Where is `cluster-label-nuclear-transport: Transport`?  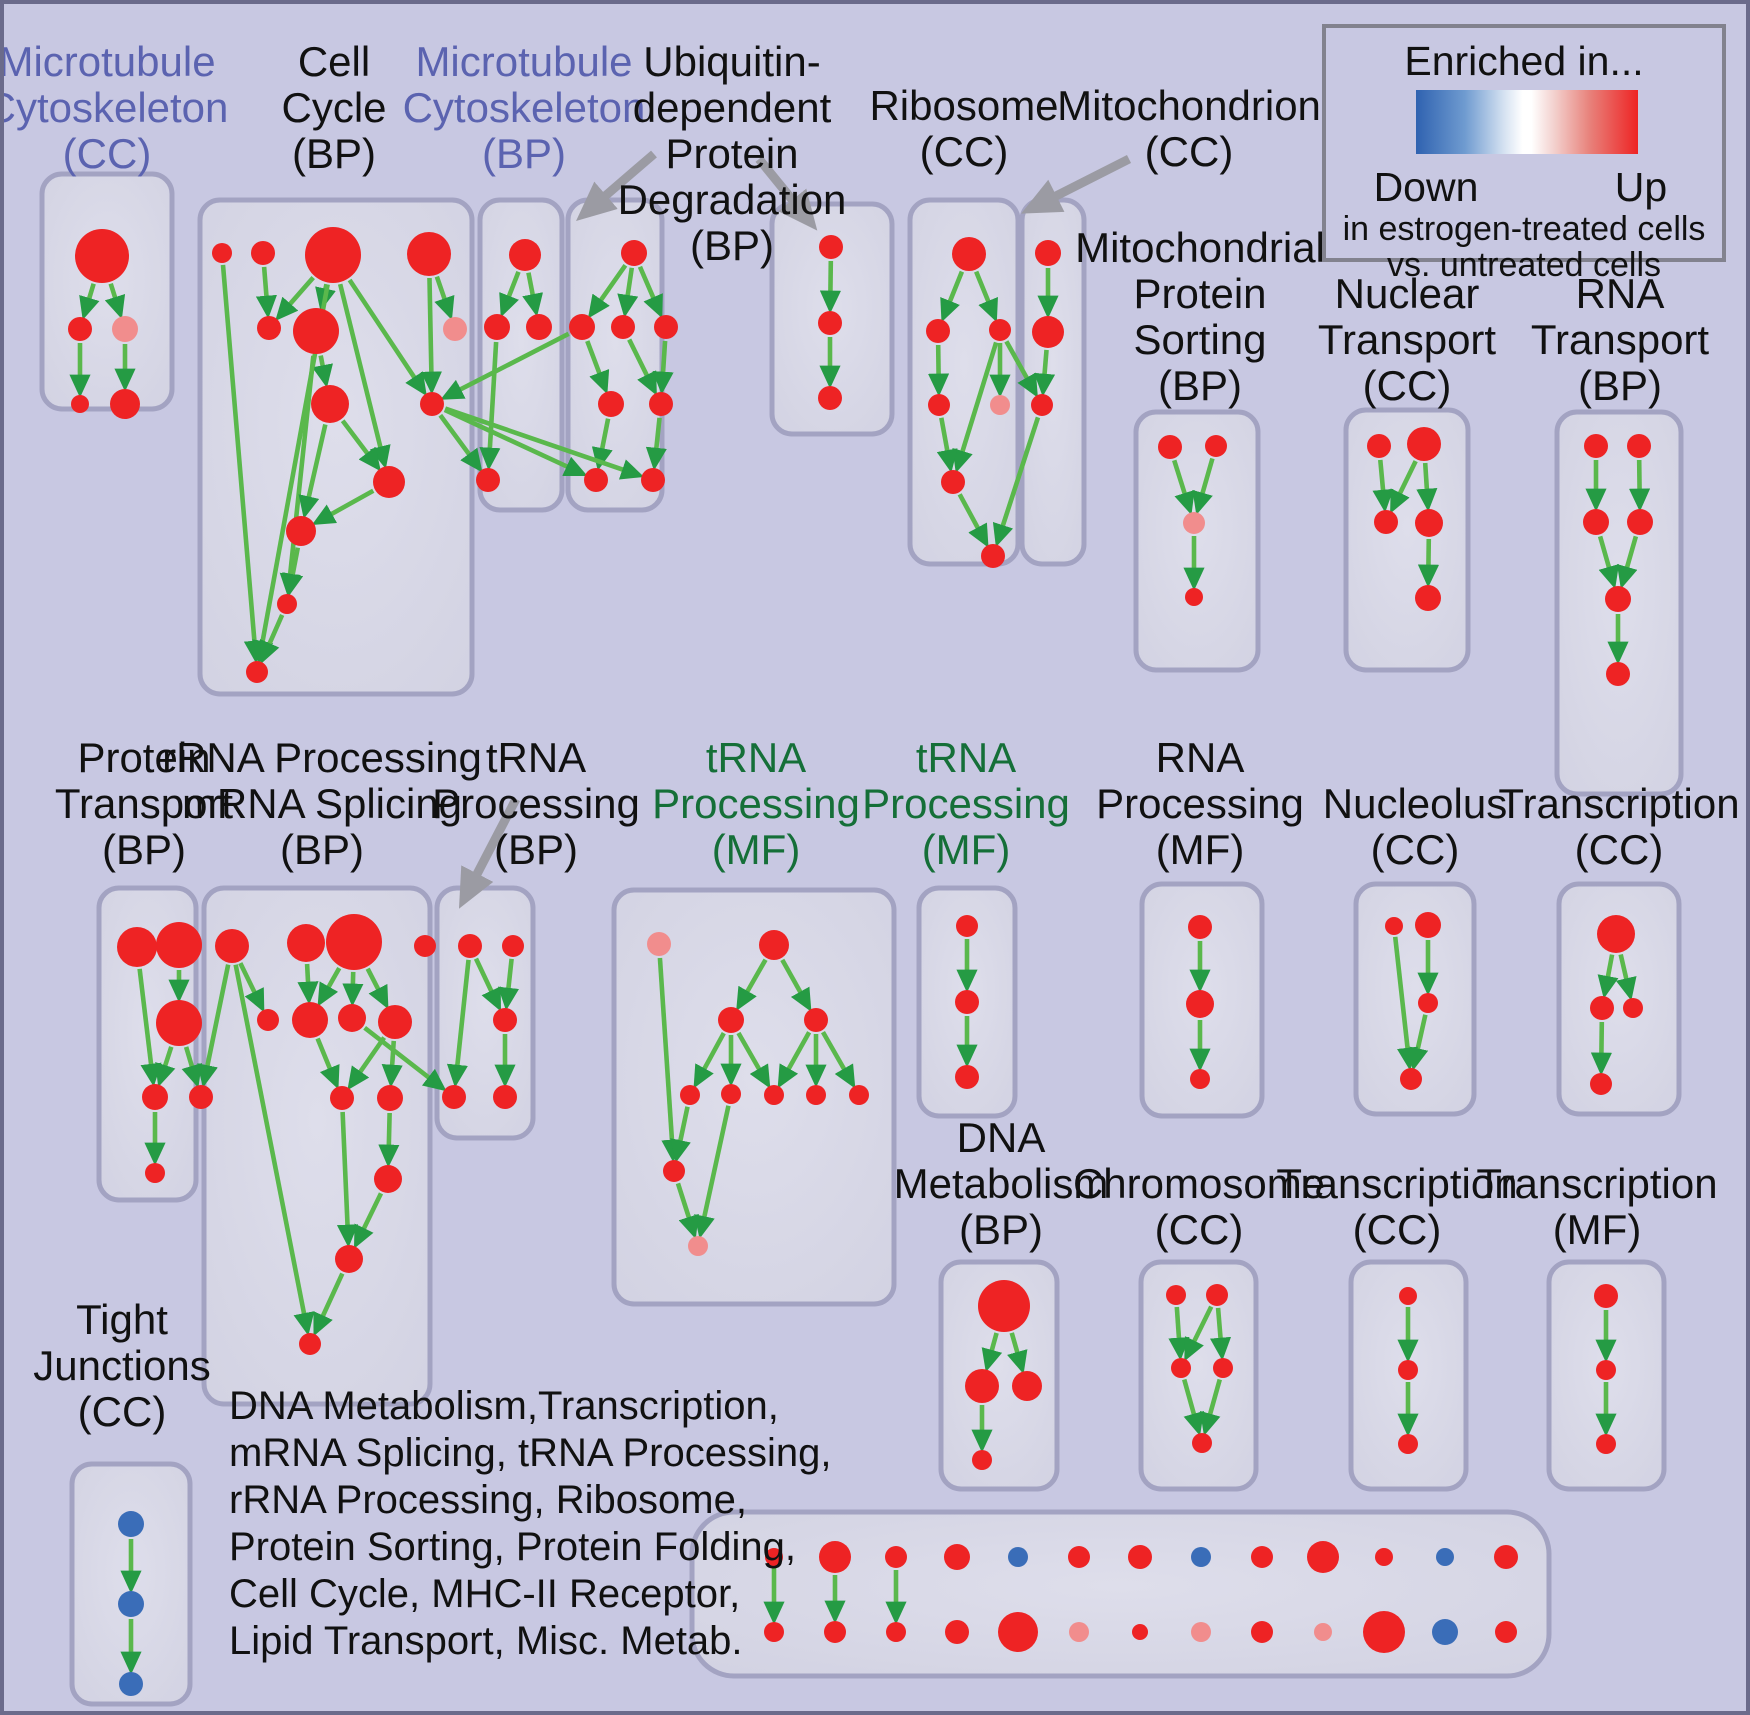
cluster-label-nuclear-transport: Transport is located at coordinates (1407, 339).